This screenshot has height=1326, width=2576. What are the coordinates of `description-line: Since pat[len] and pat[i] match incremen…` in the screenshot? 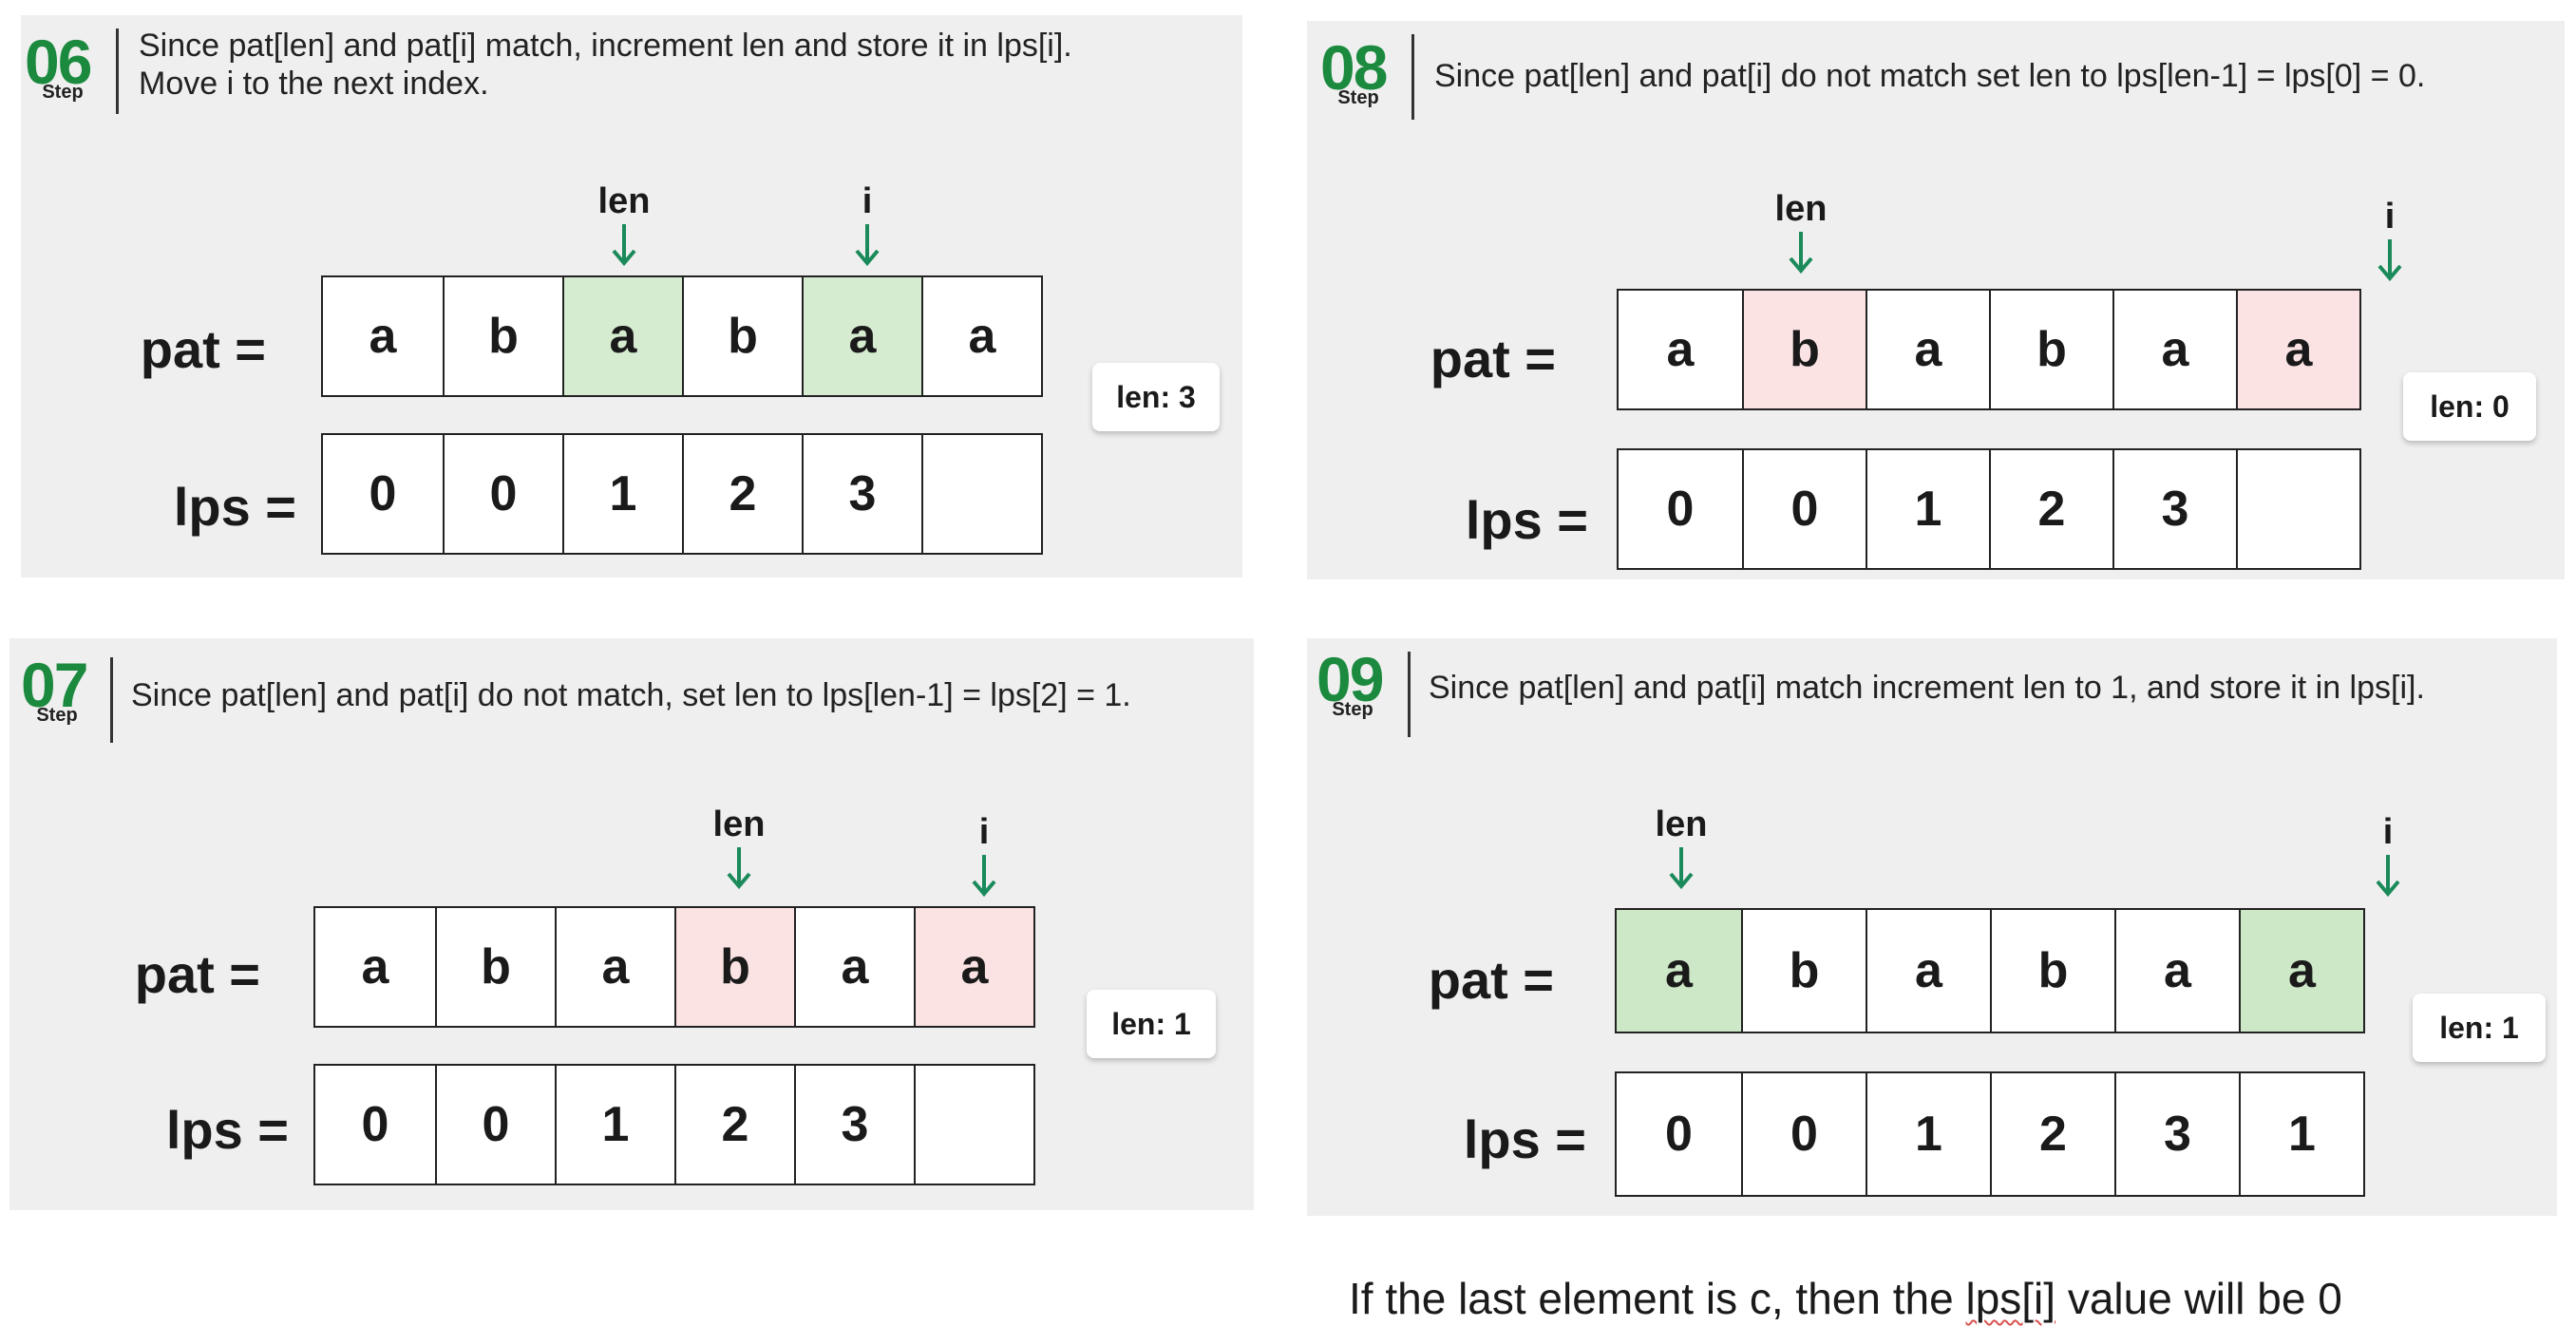 It's located at (1927, 688).